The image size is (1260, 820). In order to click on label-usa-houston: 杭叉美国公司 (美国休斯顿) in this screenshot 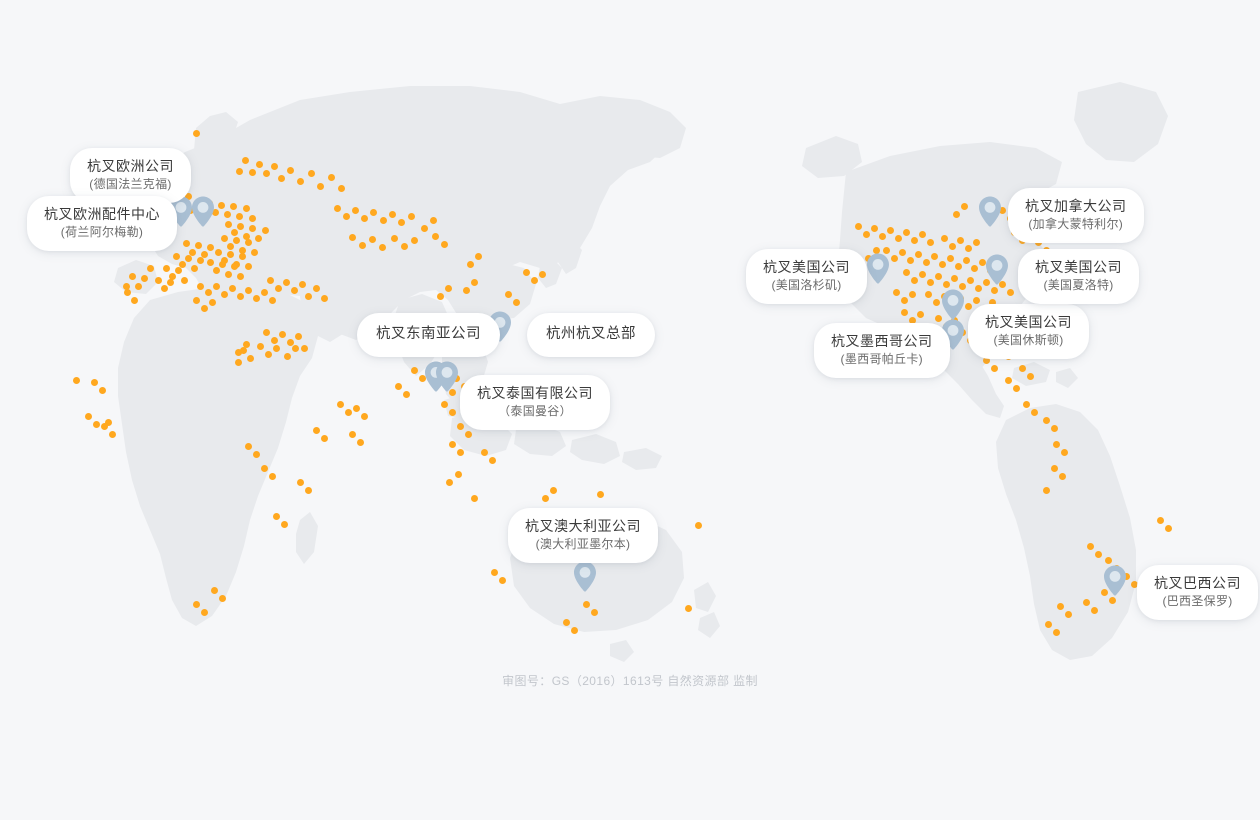, I will do `click(1028, 332)`.